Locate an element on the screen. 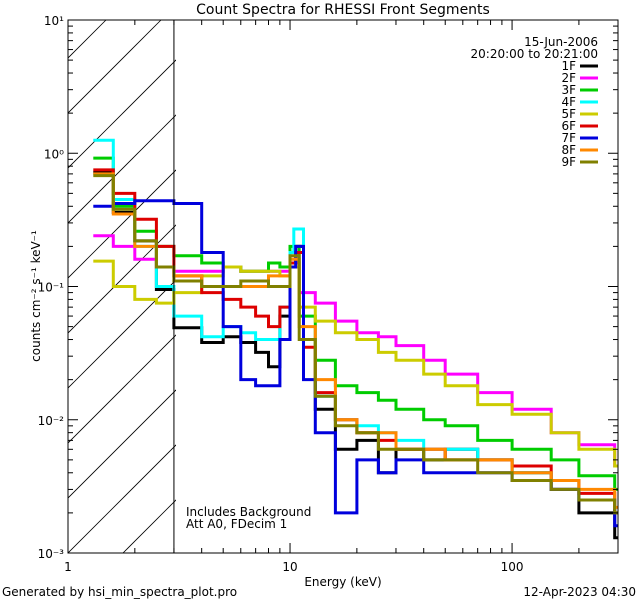  legend-label-1F: 1F is located at coordinates (568, 66).